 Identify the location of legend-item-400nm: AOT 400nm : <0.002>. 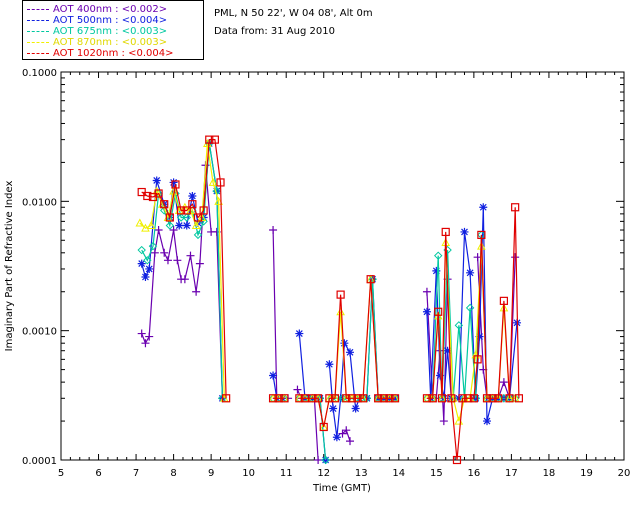
(97, 10).